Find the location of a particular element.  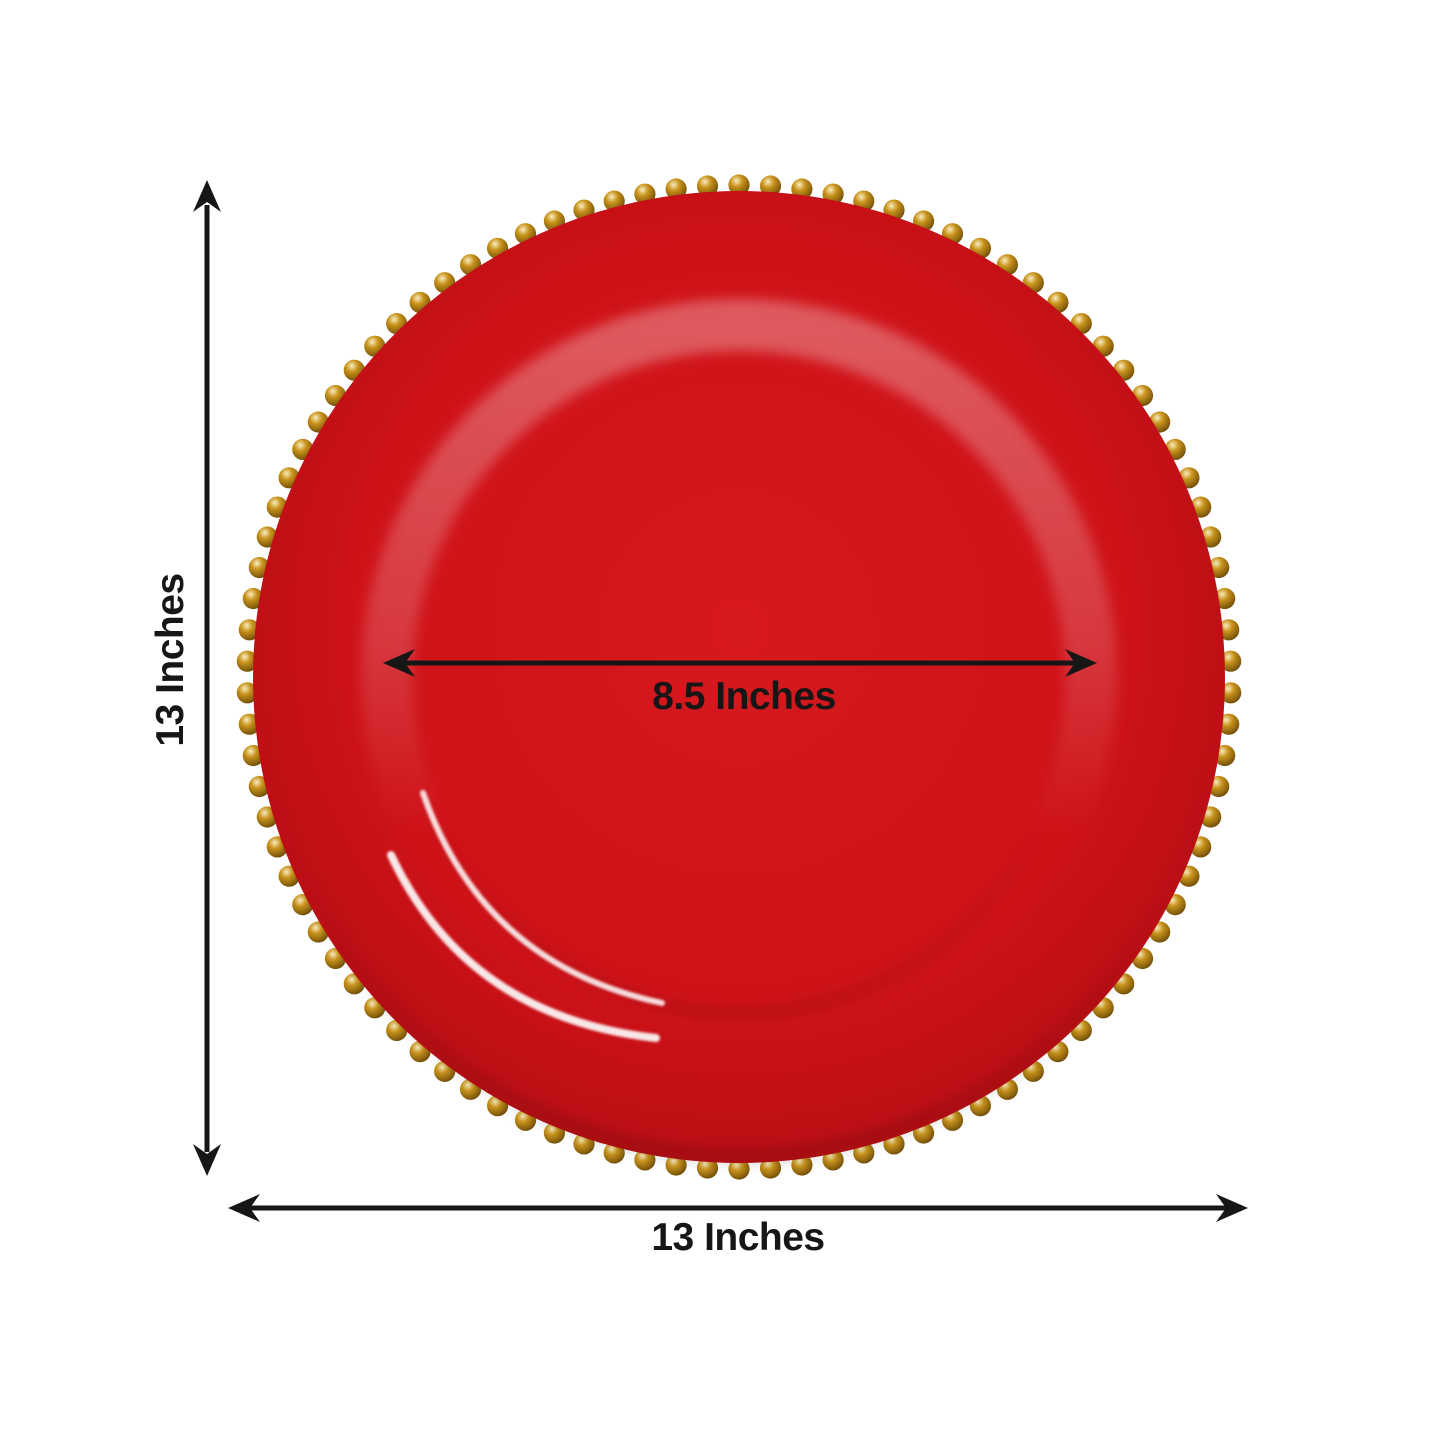

reflection-crescent-lower is located at coordinates (523, 946).